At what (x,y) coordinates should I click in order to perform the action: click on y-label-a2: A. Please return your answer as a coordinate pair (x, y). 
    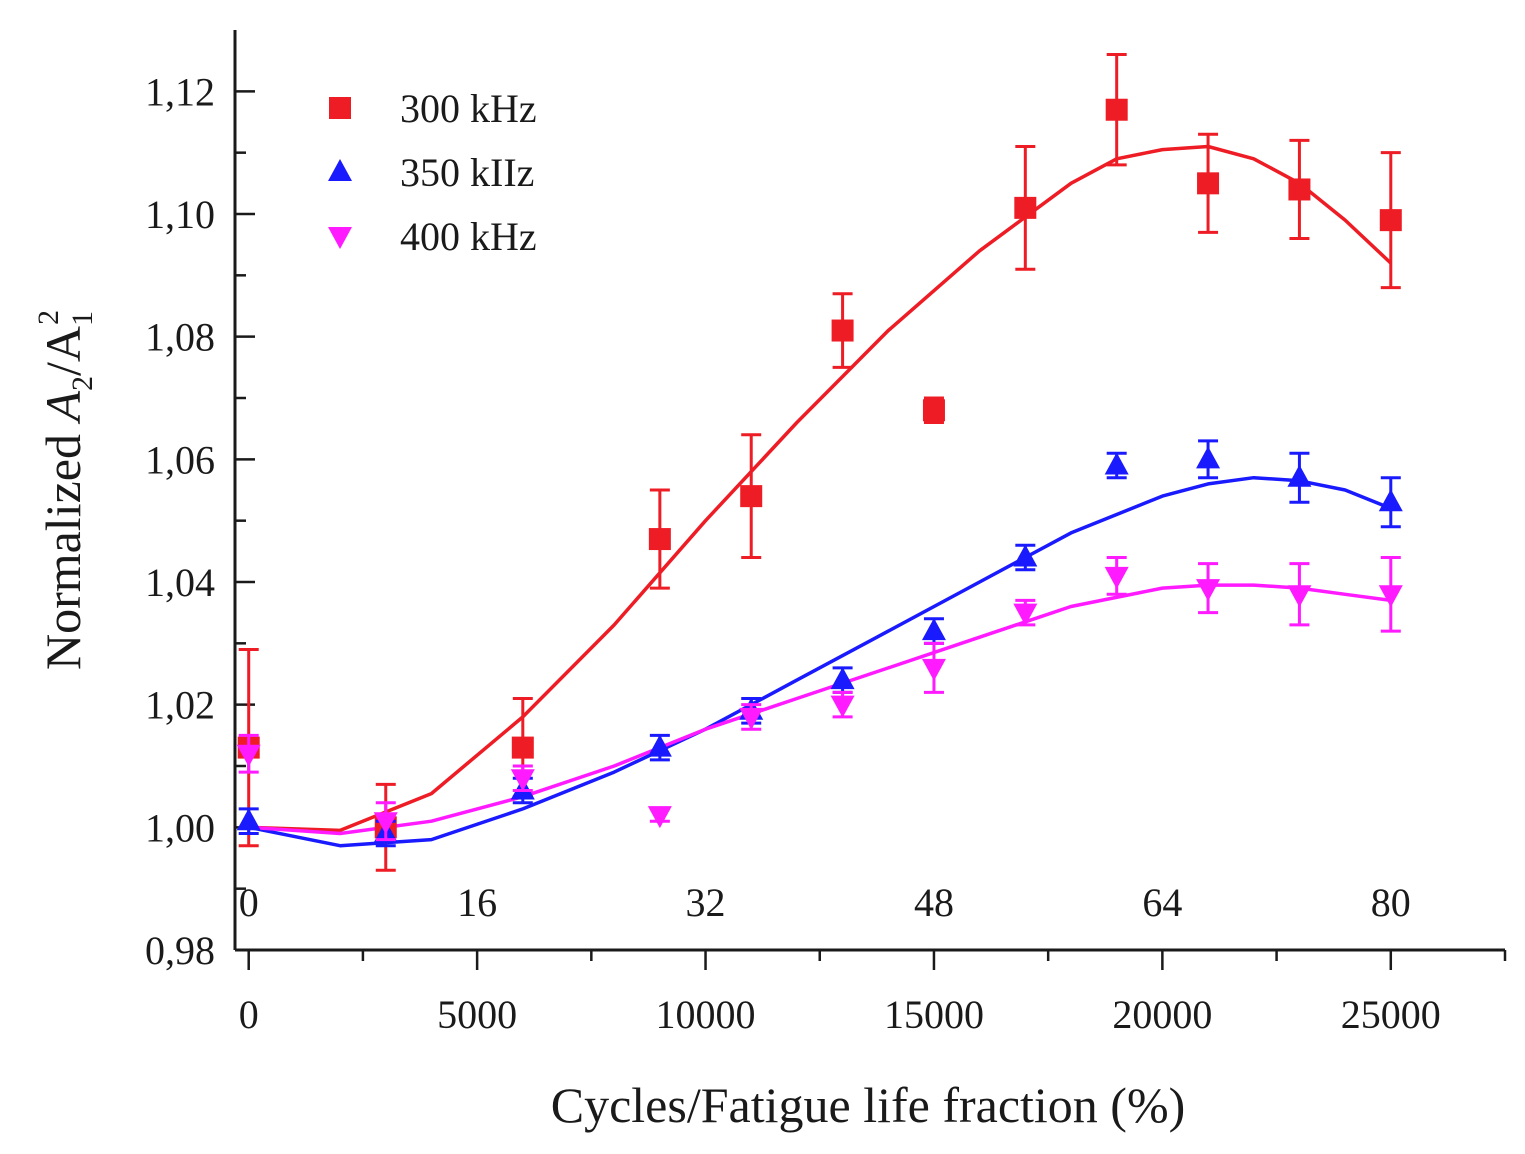
    Looking at the image, I should click on (63, 408).